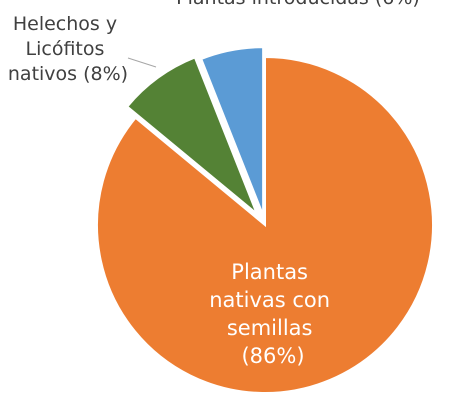 This screenshot has height=400, width=461. Describe the element at coordinates (272, 356) in the screenshot. I see `slice-label-native-seed-plants-line-4: (86%)` at that location.